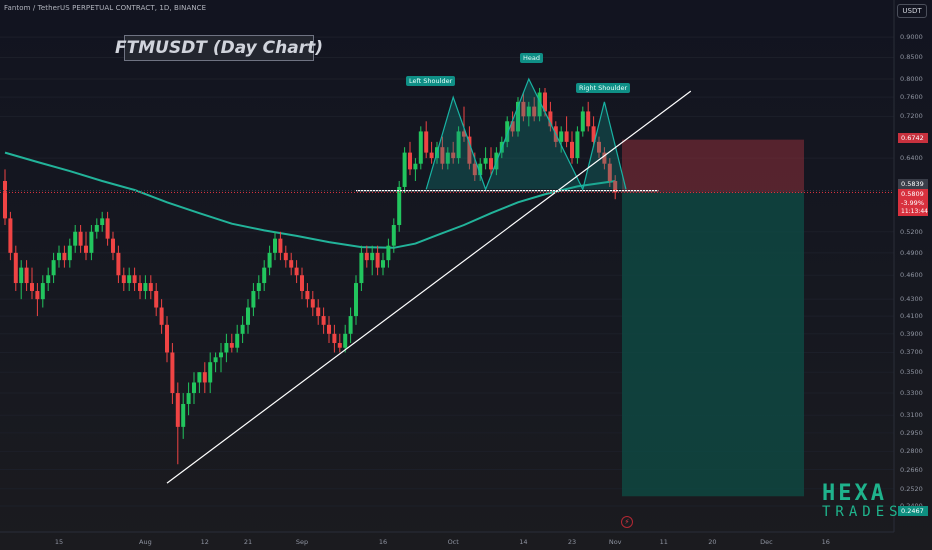 This screenshot has height=550, width=932. What do you see at coordinates (911, 488) in the screenshot?
I see `price-tick: 0.2520` at bounding box center [911, 488].